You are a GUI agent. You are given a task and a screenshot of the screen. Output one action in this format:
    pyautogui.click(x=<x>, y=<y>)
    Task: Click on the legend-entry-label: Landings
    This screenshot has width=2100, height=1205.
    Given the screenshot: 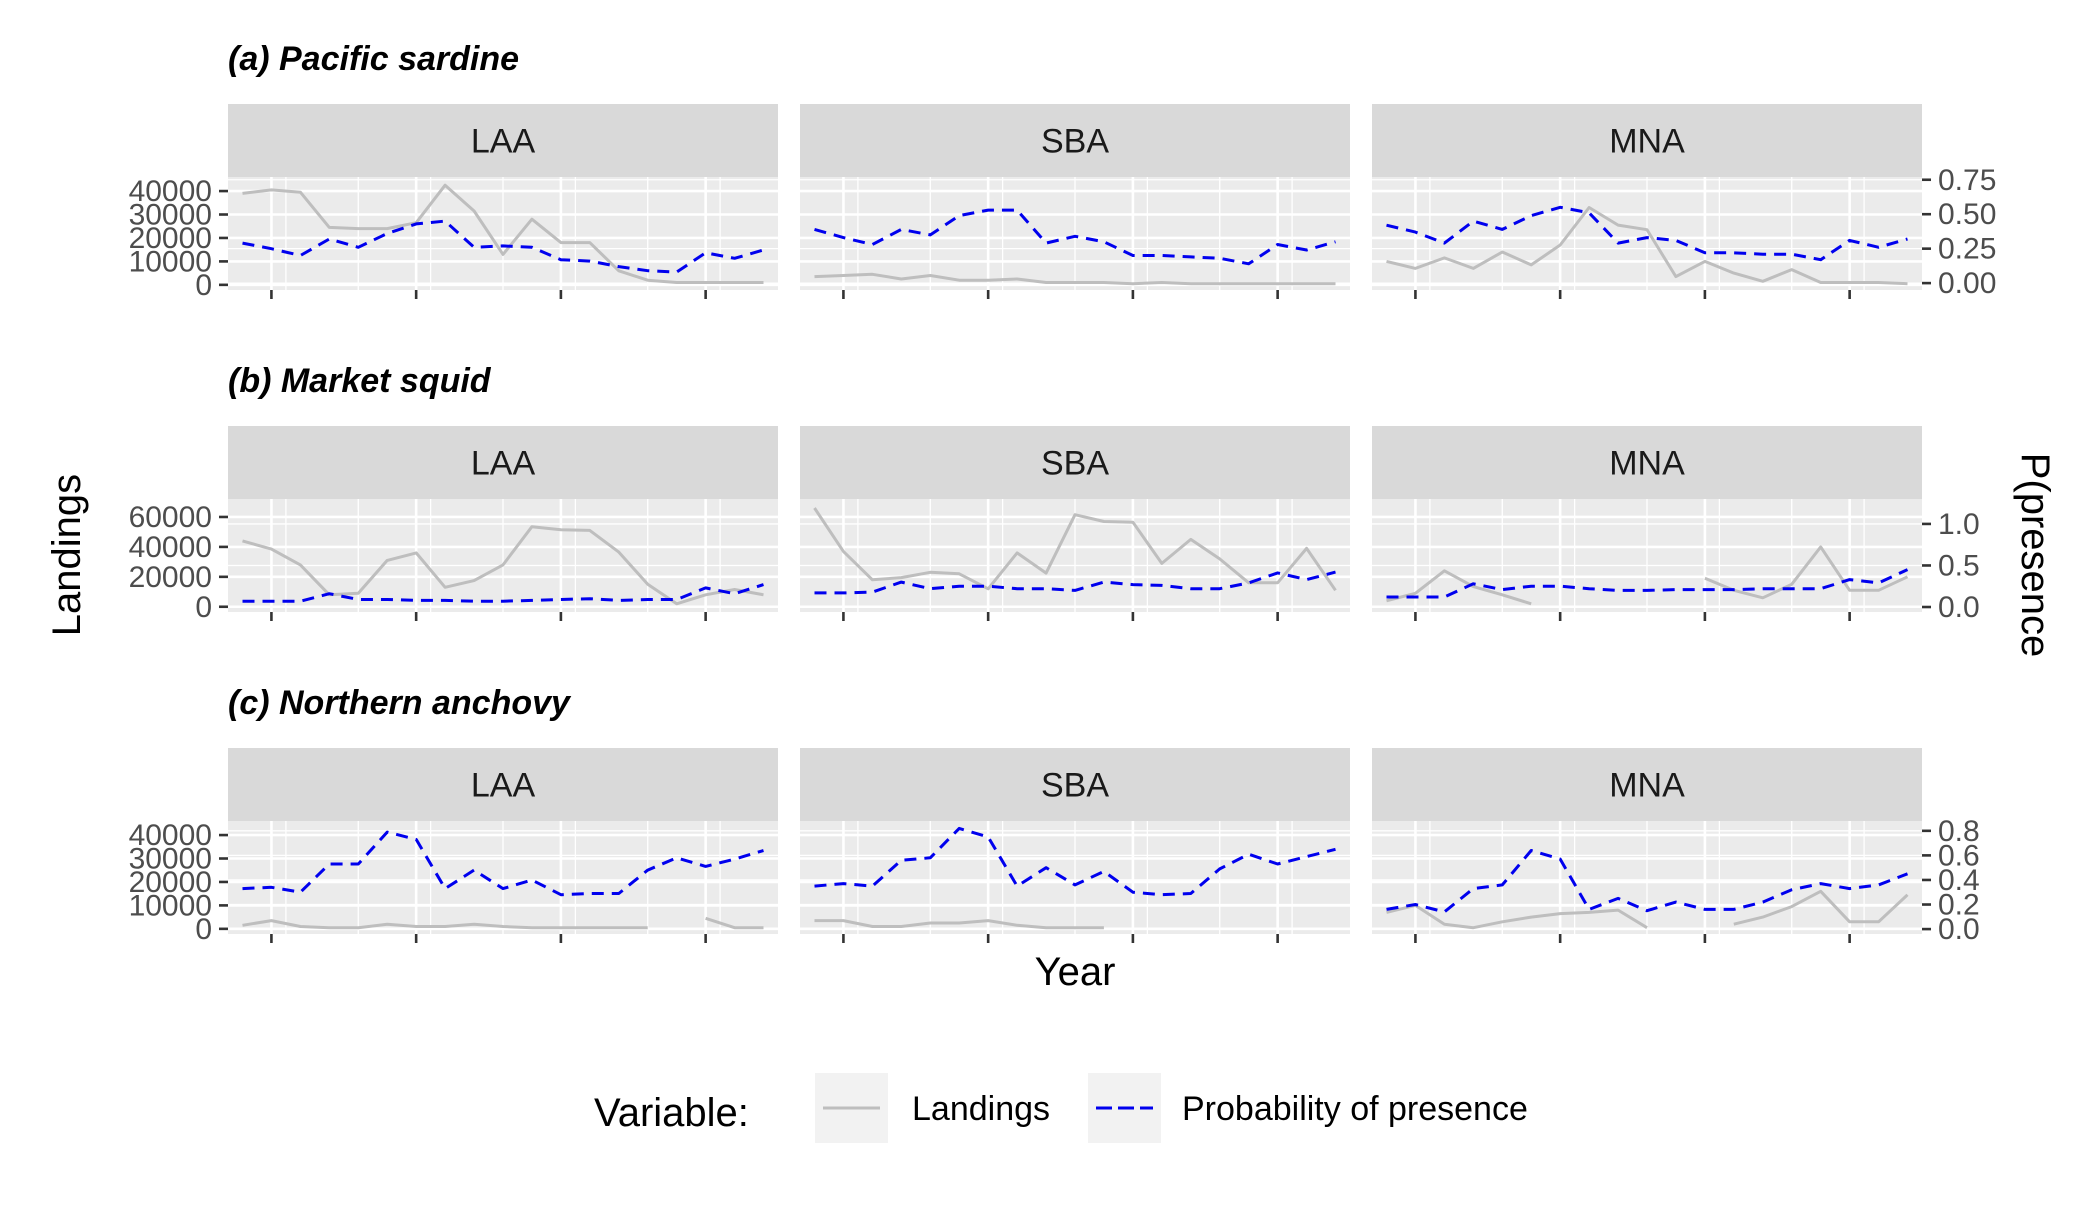 What is the action you would take?
    pyautogui.click(x=981, y=1109)
    